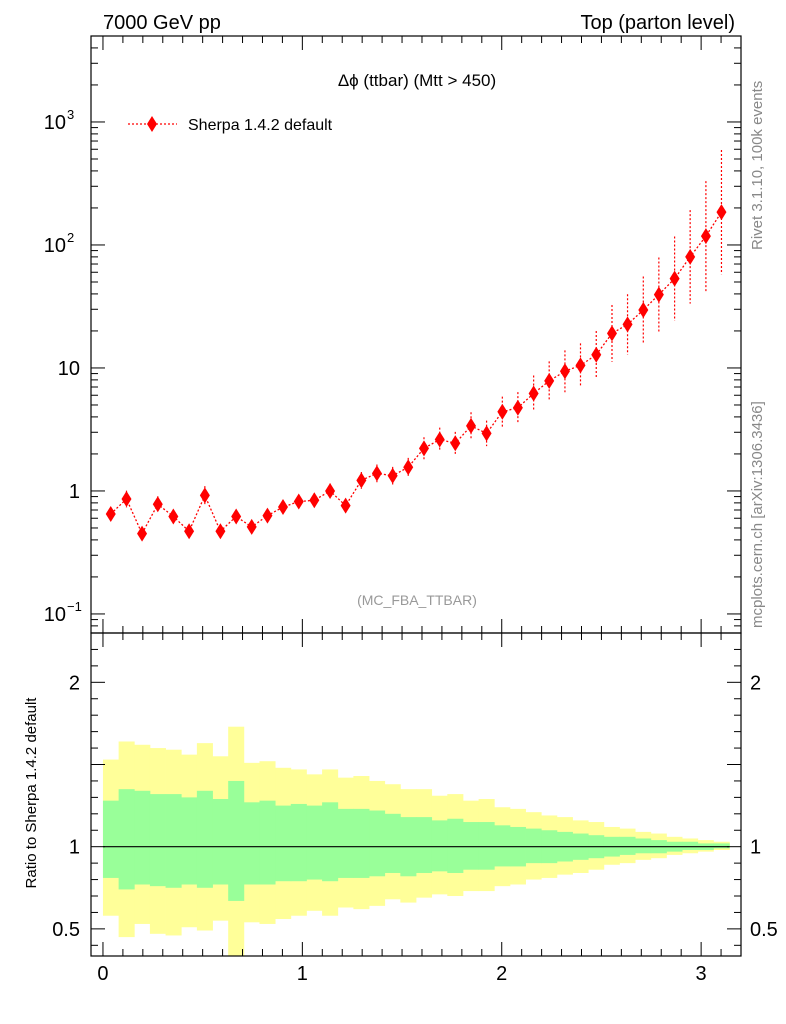 This screenshot has width=786, height=1024. I want to click on x-tick-label: 2, so click(501, 974).